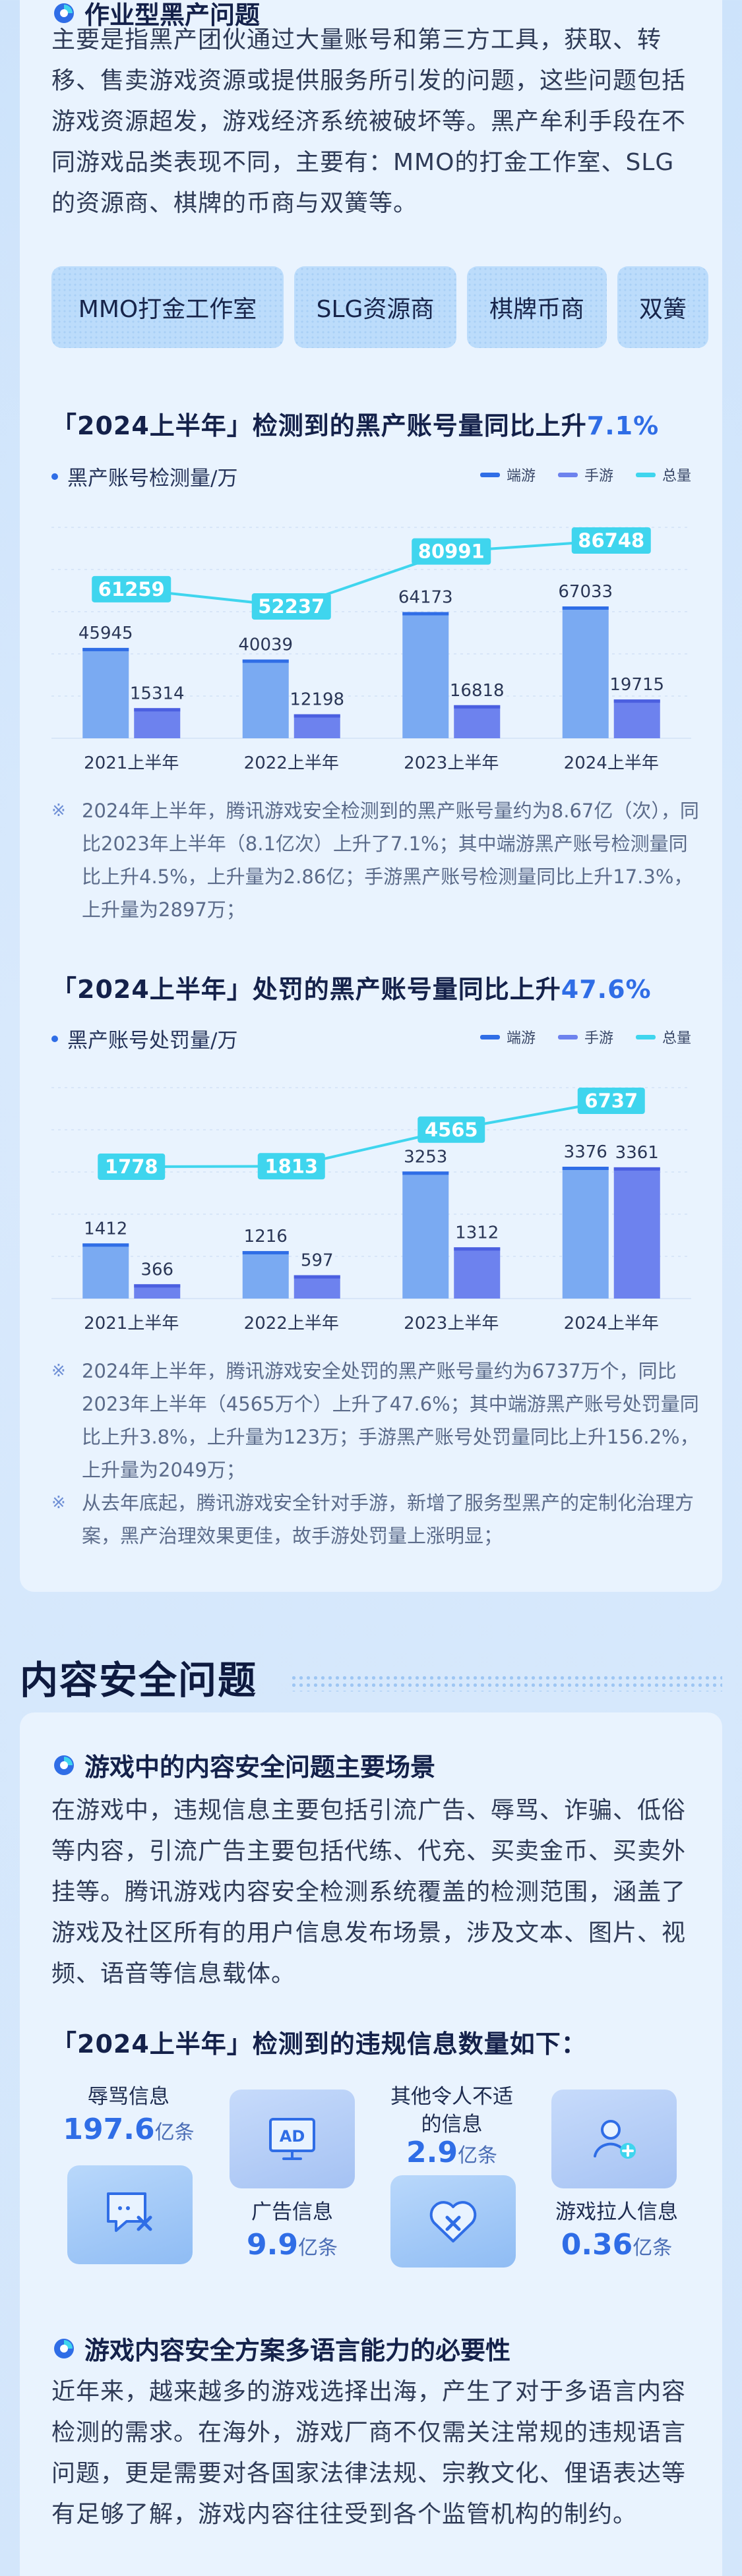 The image size is (742, 2576). What do you see at coordinates (537, 307) in the screenshot?
I see `tag-item: 棋牌币商` at bounding box center [537, 307].